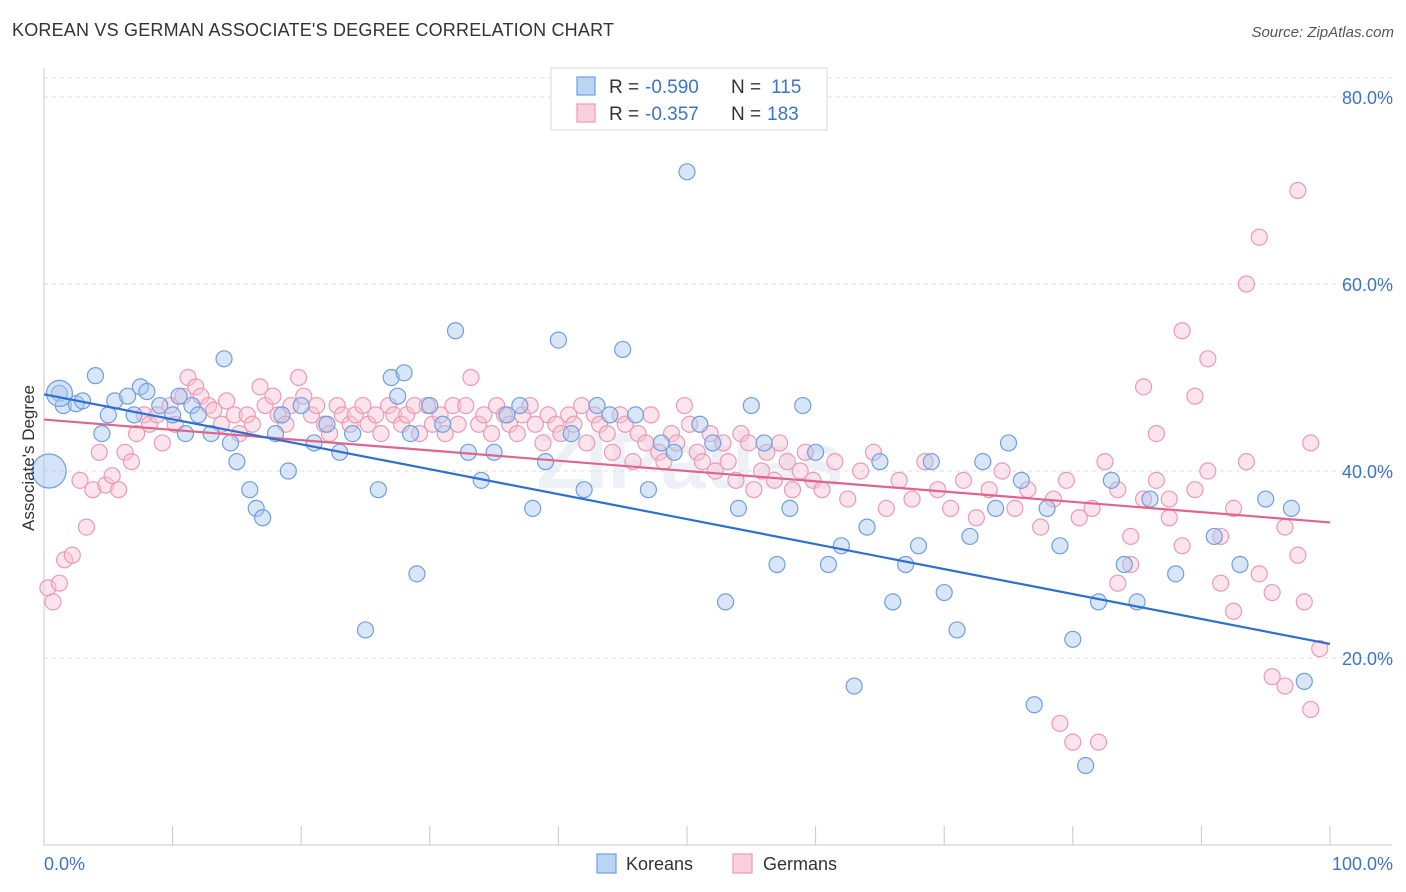 The image size is (1406, 892). I want to click on germans-legend-label: Germans, so click(800, 864).